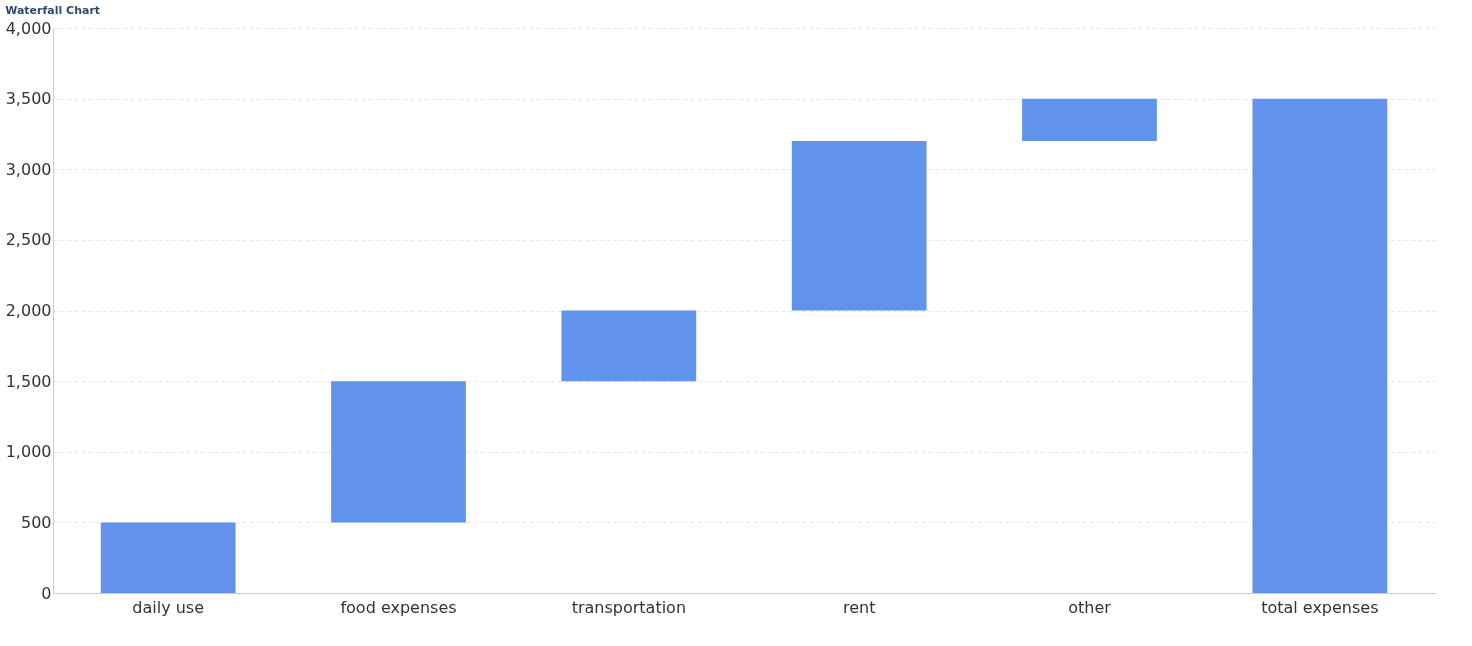 The height and width of the screenshot is (646, 1472). Describe the element at coordinates (1090, 607) in the screenshot. I see `x-tick-label: other` at that location.